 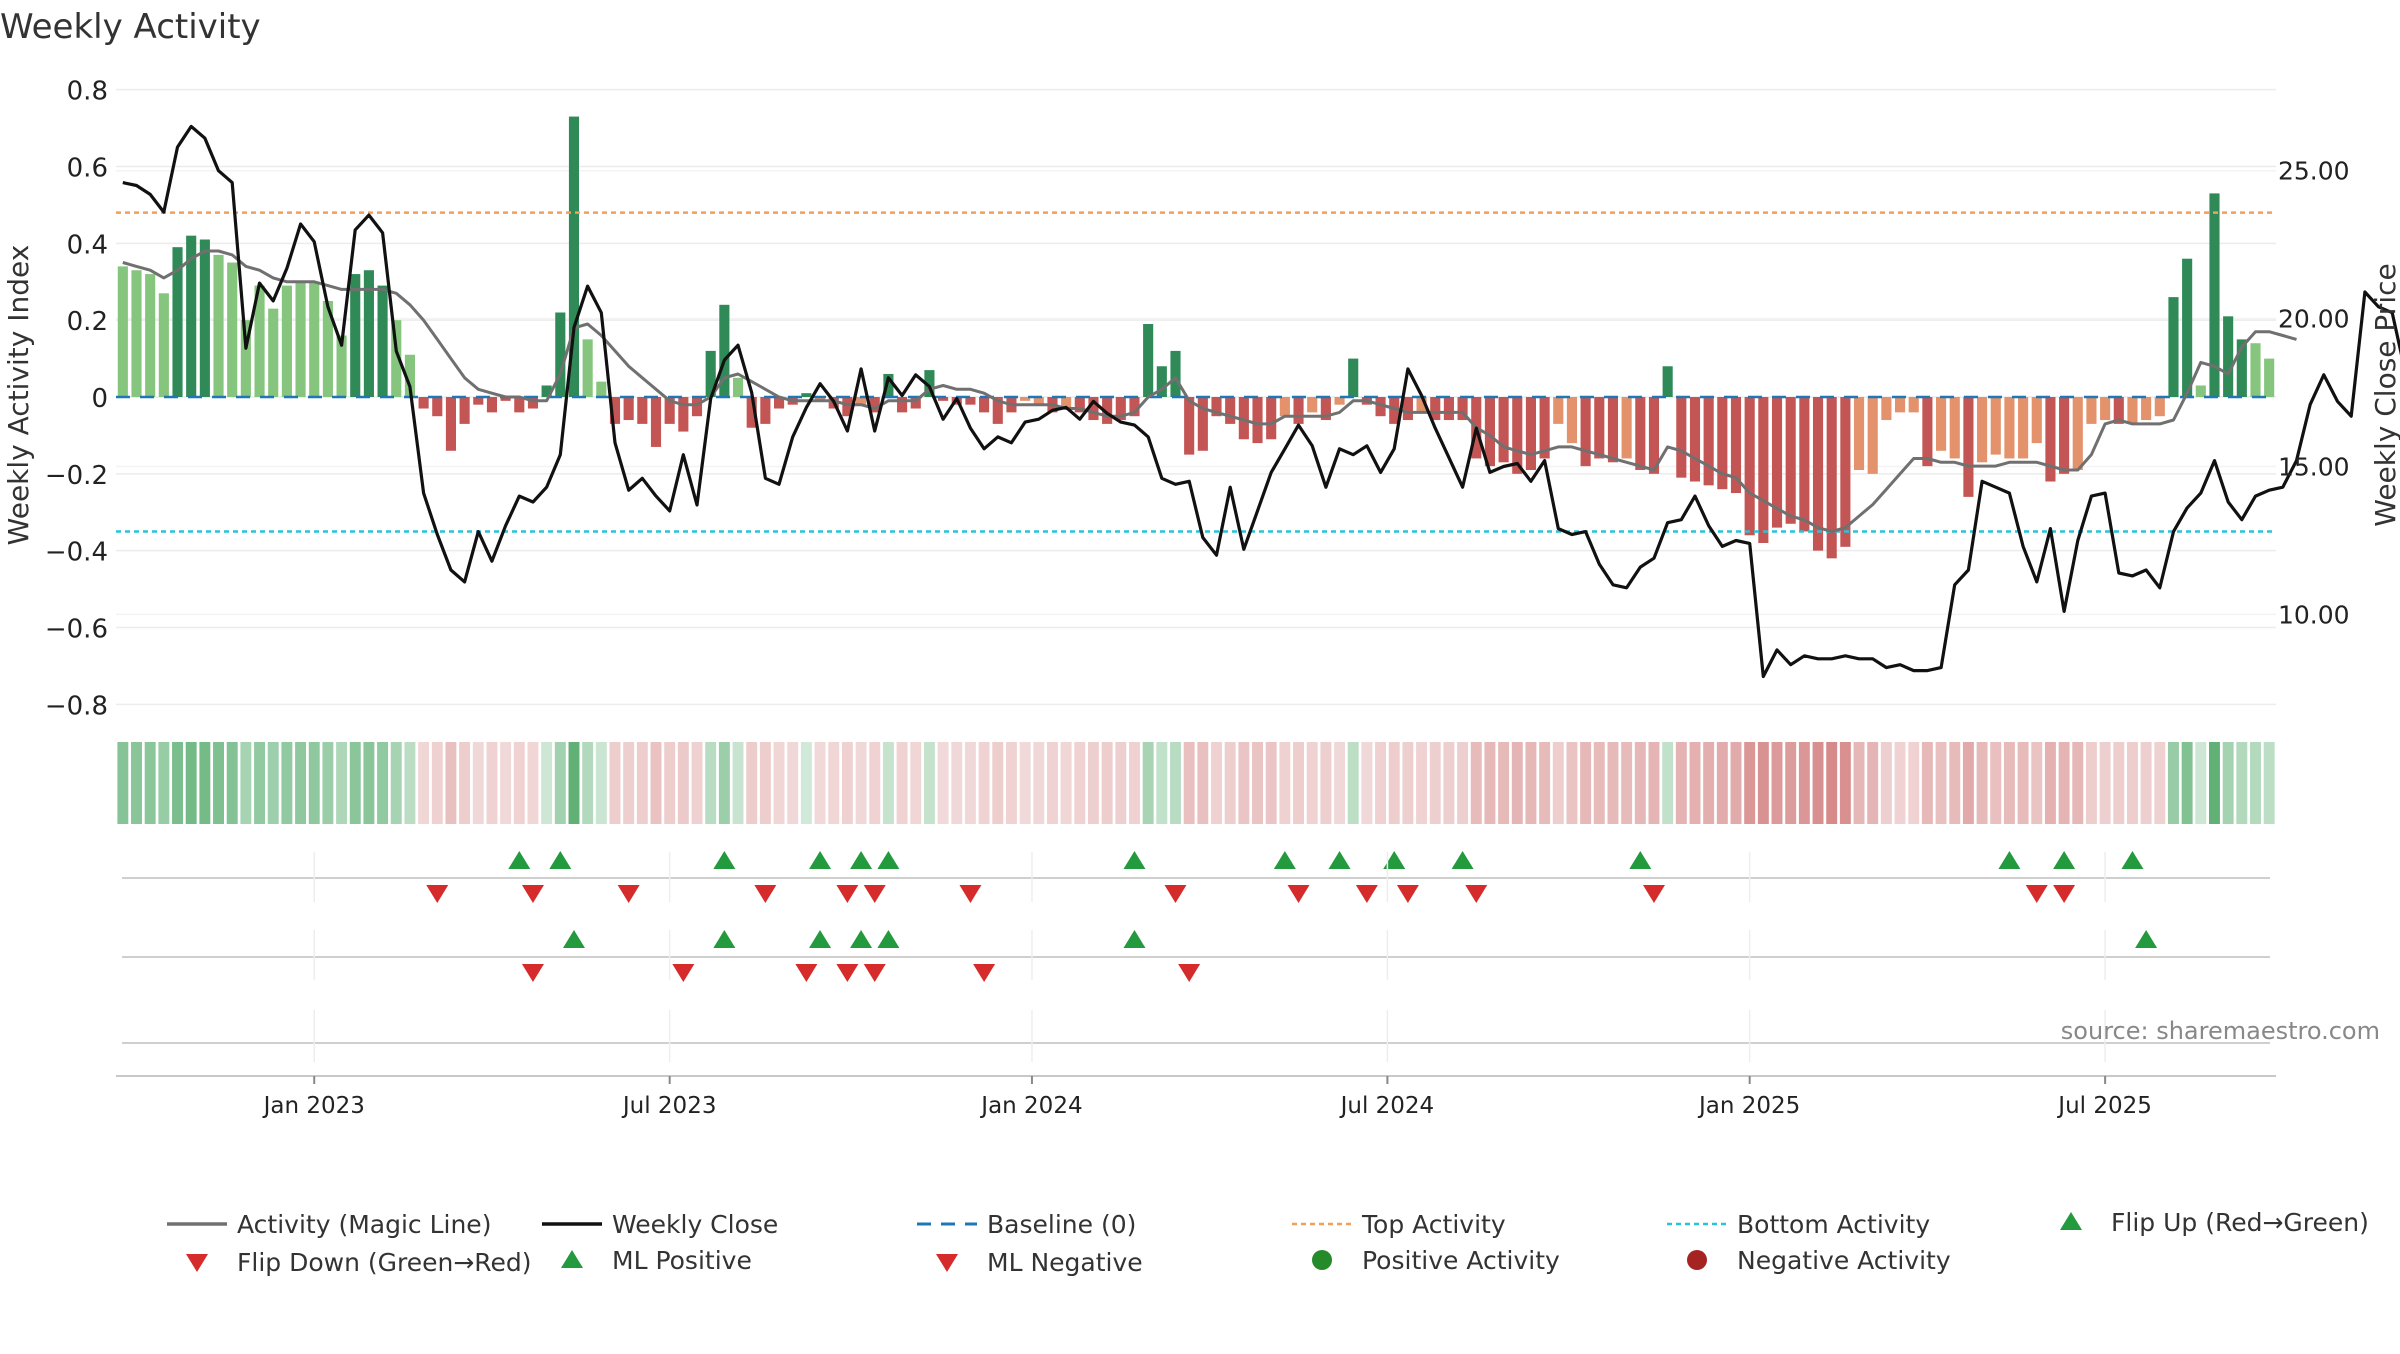 I want to click on activity-heat-strip, so click(x=1196, y=783).